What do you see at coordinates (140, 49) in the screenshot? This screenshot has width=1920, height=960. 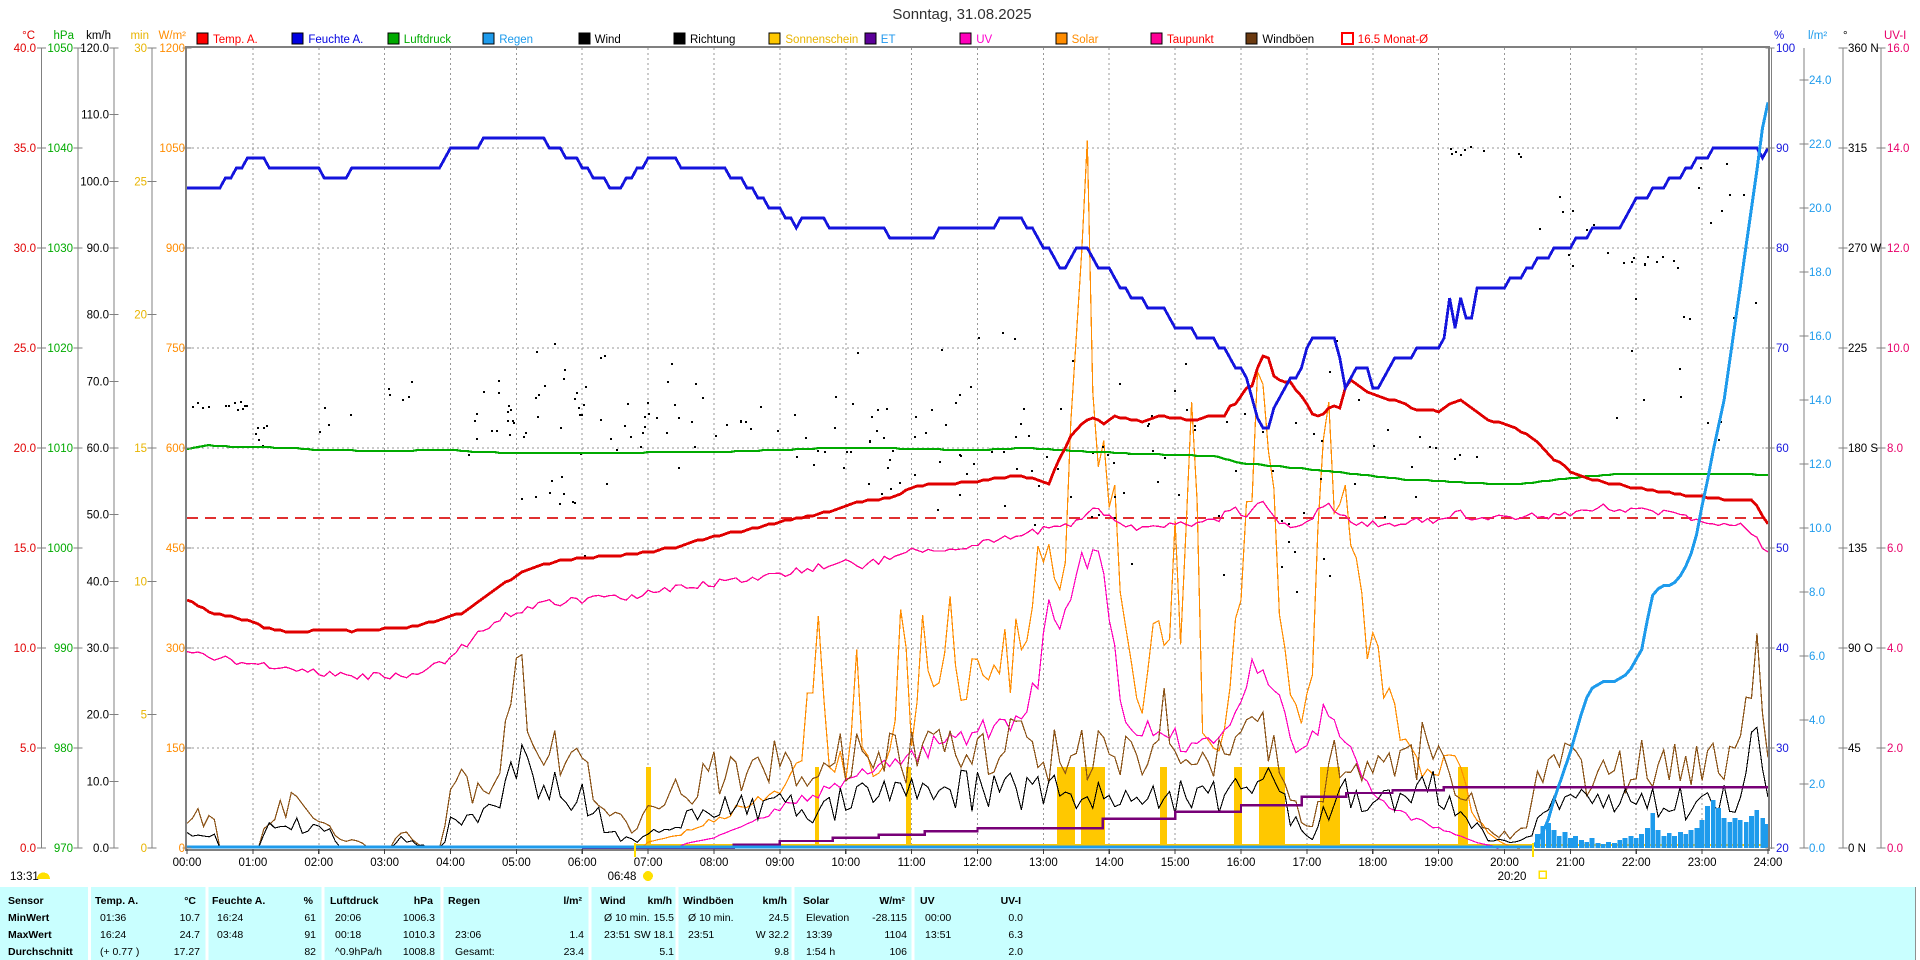 I see `svg-text: 30` at bounding box center [140, 49].